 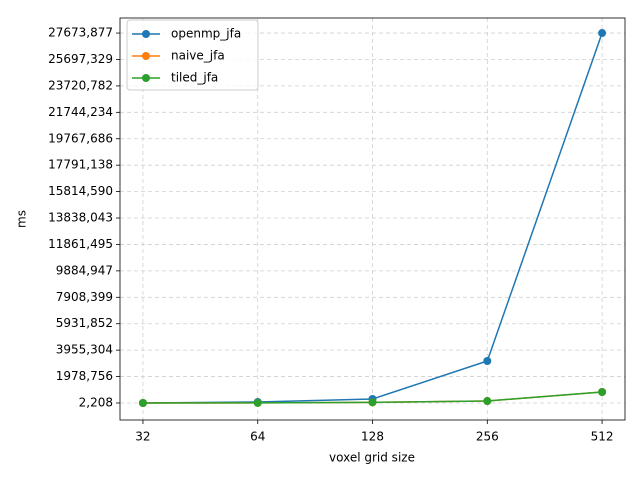 I want to click on x-axis-label: voxel grid size, so click(x=372, y=458).